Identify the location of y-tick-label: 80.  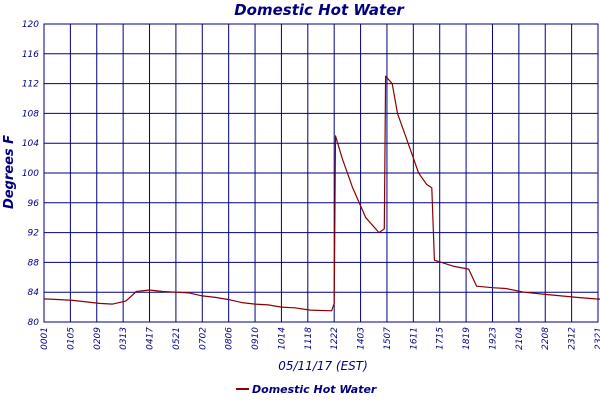
(34, 323).